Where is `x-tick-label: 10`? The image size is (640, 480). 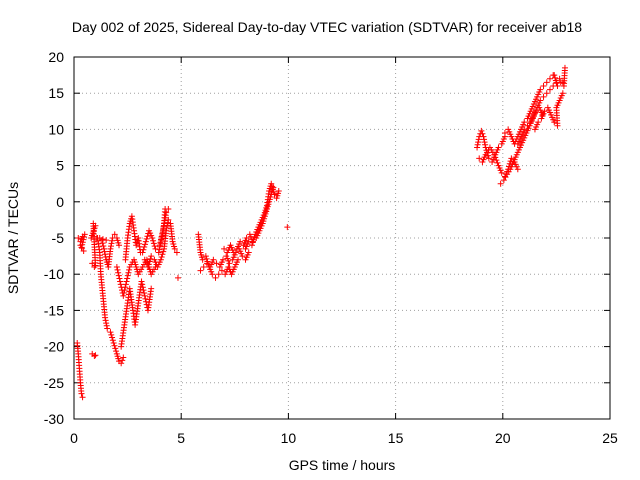
x-tick-label: 10 is located at coordinates (289, 438).